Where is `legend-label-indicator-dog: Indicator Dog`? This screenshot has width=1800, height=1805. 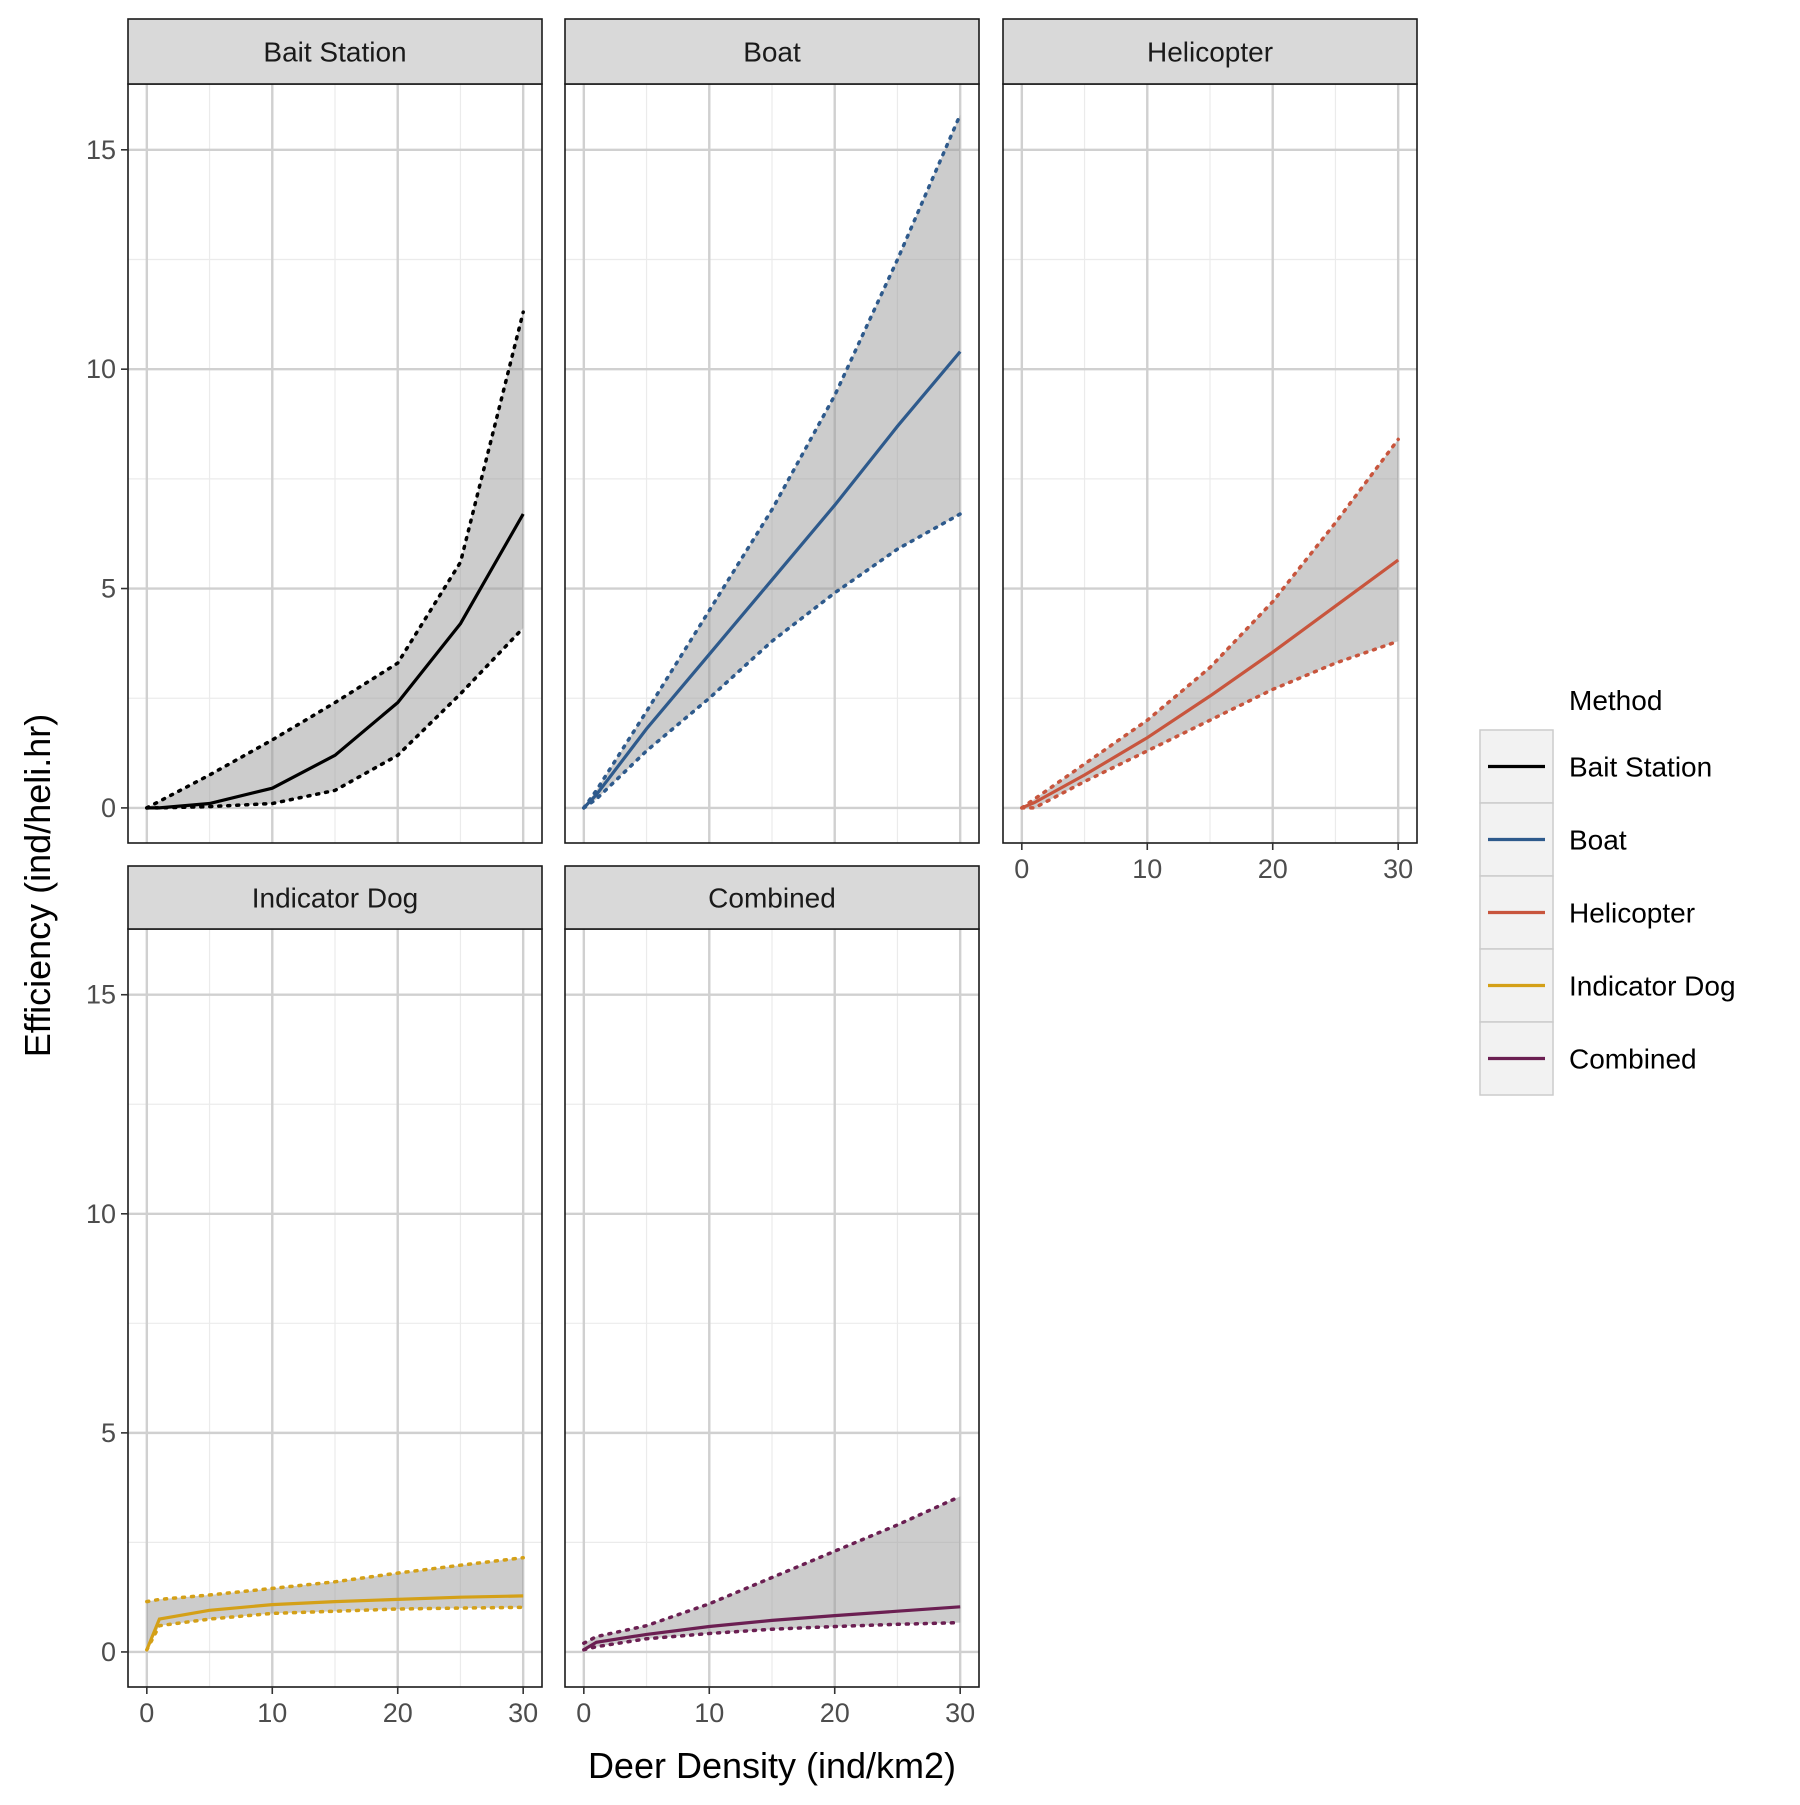 legend-label-indicator-dog: Indicator Dog is located at coordinates (1652, 986).